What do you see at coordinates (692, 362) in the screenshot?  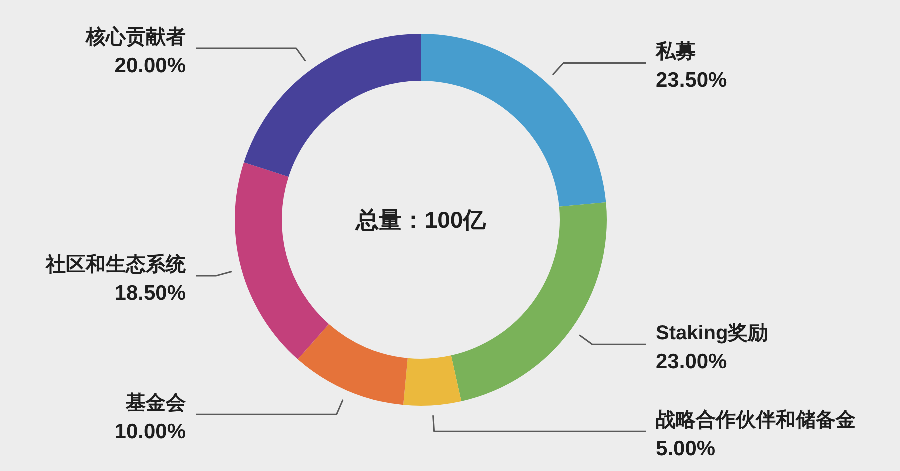 I see `value-label: 23.00%` at bounding box center [692, 362].